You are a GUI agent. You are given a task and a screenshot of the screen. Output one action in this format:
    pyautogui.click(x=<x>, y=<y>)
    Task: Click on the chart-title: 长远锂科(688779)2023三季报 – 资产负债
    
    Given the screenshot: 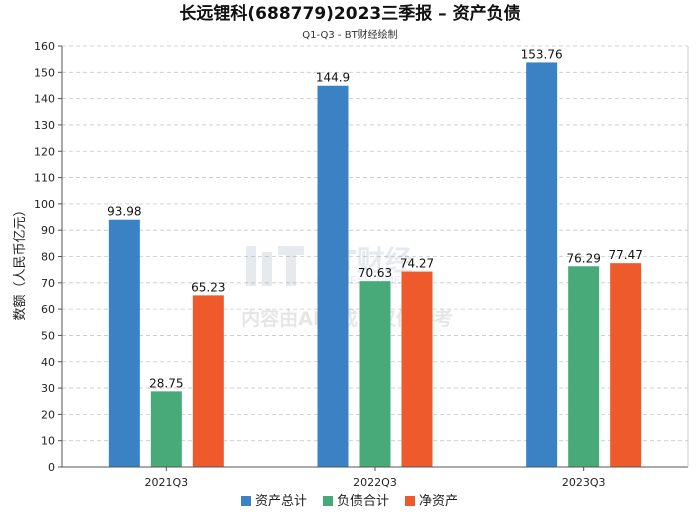 What is the action you would take?
    pyautogui.click(x=349, y=13)
    